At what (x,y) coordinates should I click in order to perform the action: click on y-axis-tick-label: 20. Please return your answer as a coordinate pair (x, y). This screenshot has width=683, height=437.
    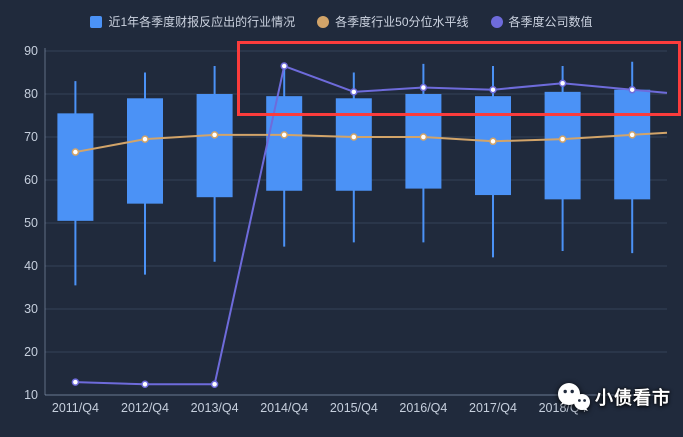
    Looking at the image, I should click on (31, 352).